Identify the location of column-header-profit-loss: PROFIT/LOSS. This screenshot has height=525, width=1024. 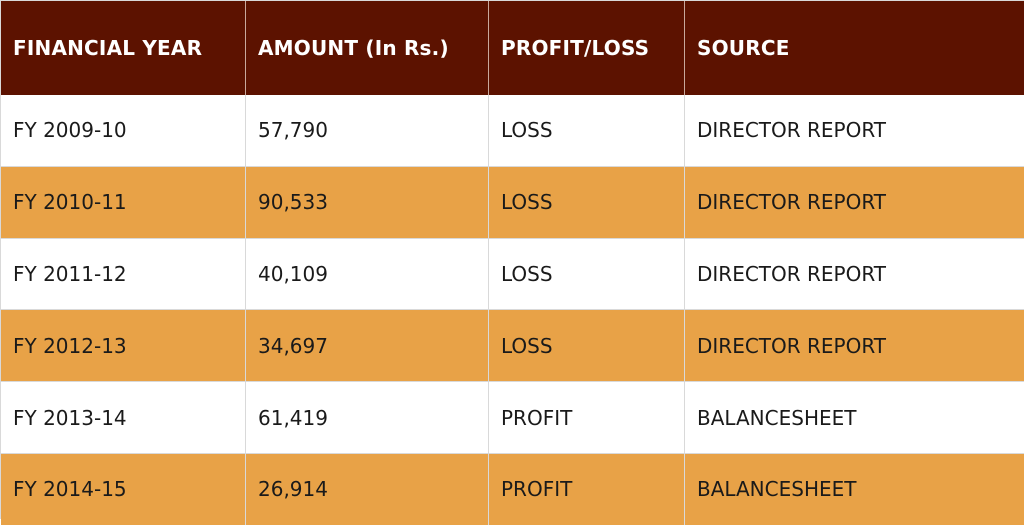
(586, 48).